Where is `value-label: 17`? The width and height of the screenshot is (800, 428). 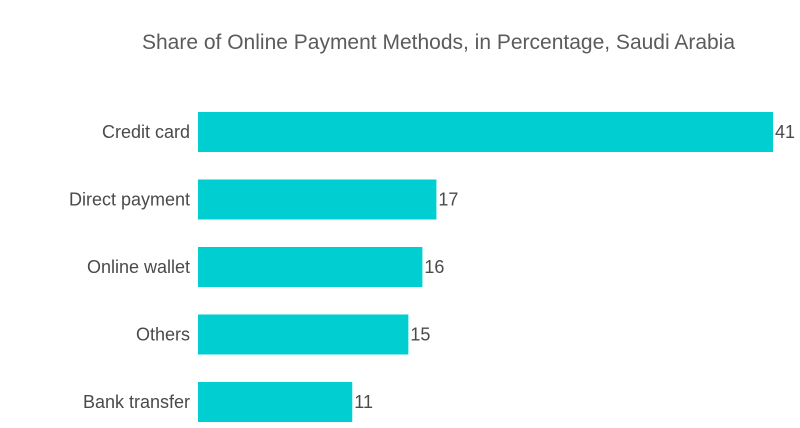 value-label: 17 is located at coordinates (448, 200).